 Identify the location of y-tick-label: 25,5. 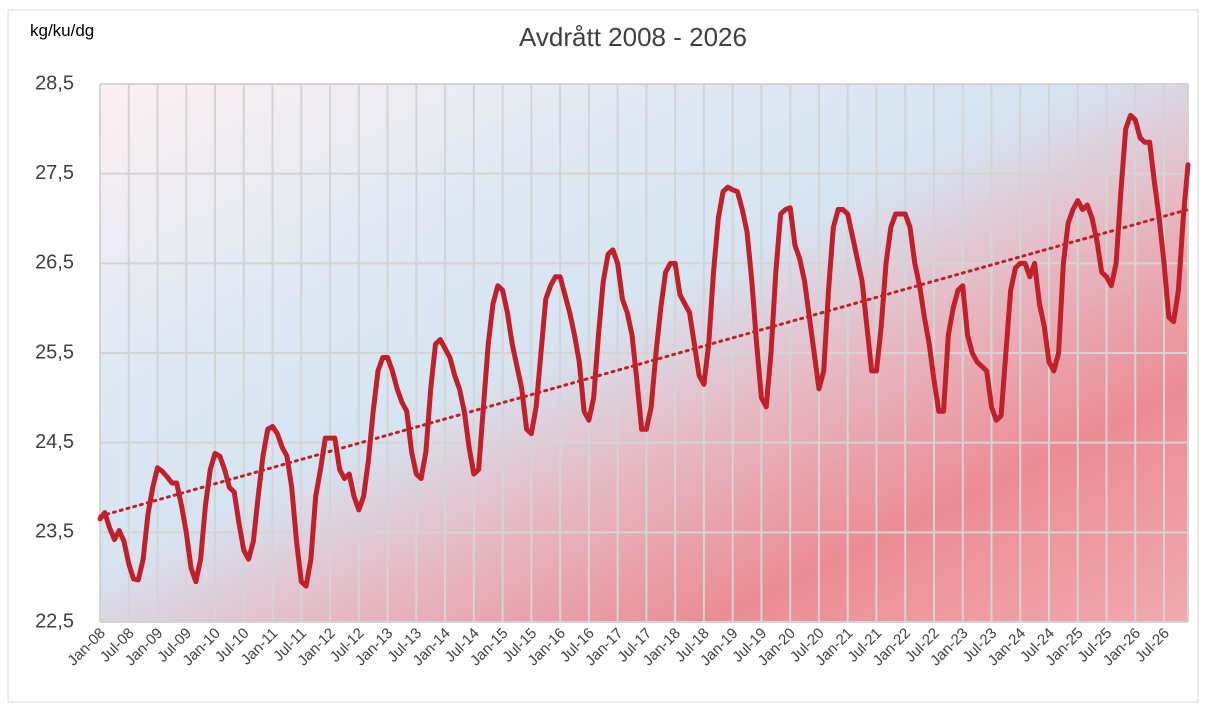
(54, 352).